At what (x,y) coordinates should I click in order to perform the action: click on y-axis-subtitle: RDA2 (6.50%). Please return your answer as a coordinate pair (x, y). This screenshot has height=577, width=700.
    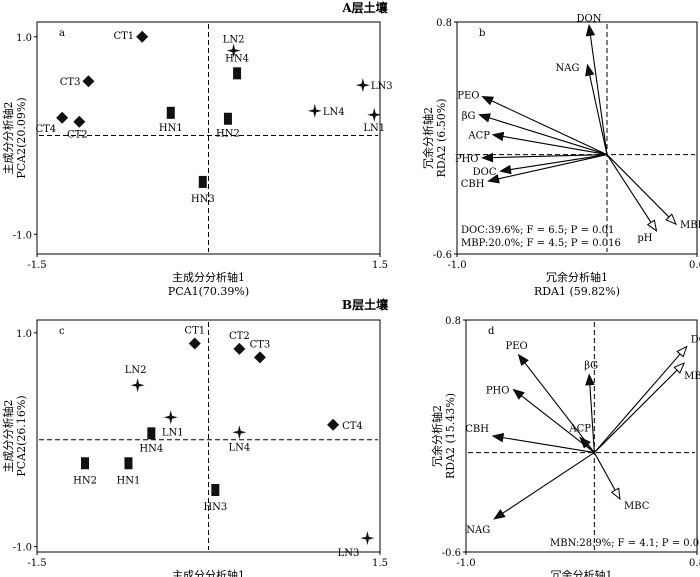
    Looking at the image, I should click on (441, 137).